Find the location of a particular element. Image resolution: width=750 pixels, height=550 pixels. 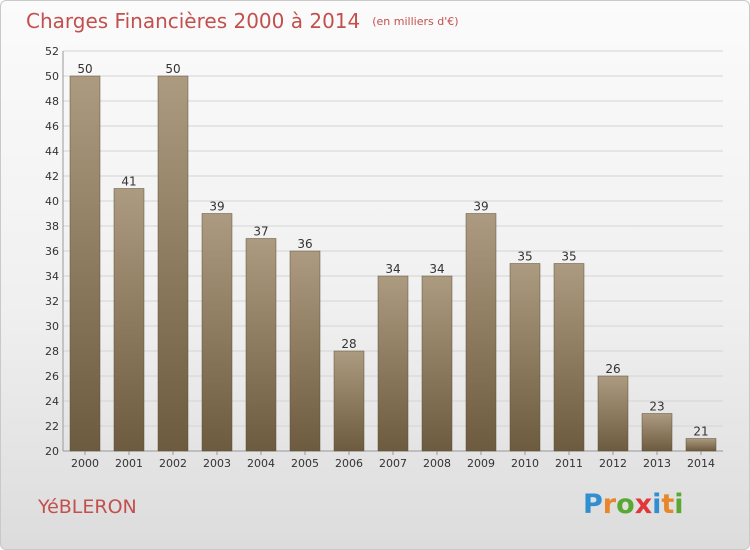

y-tick-label: 38 is located at coordinates (52, 226).